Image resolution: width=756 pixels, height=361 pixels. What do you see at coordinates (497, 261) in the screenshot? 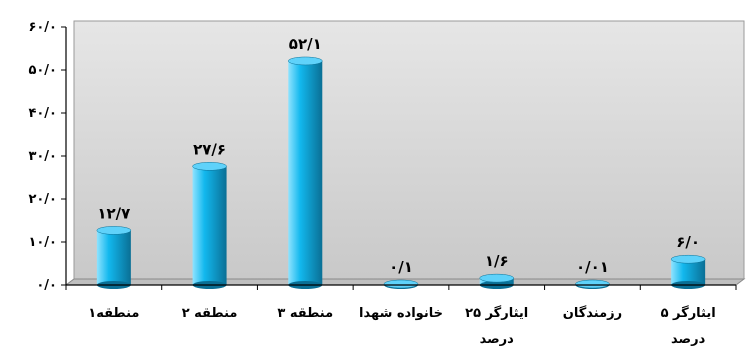
I see `data-label: ۱/۶` at bounding box center [497, 261].